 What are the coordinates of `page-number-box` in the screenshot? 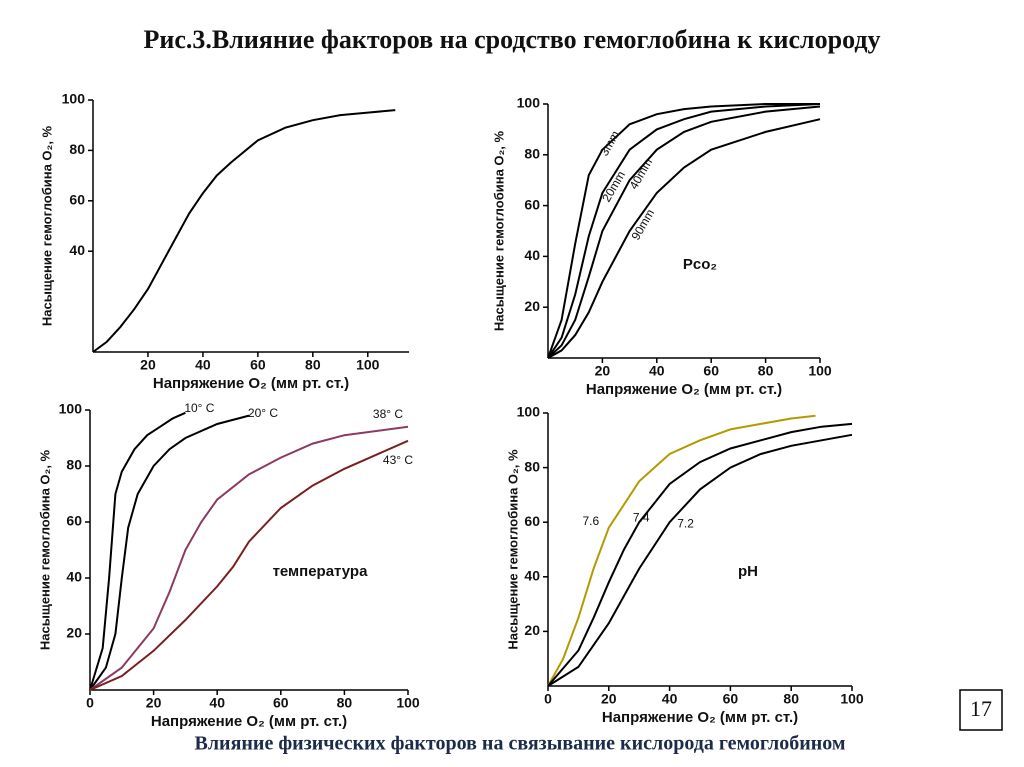 It's located at (981, 710).